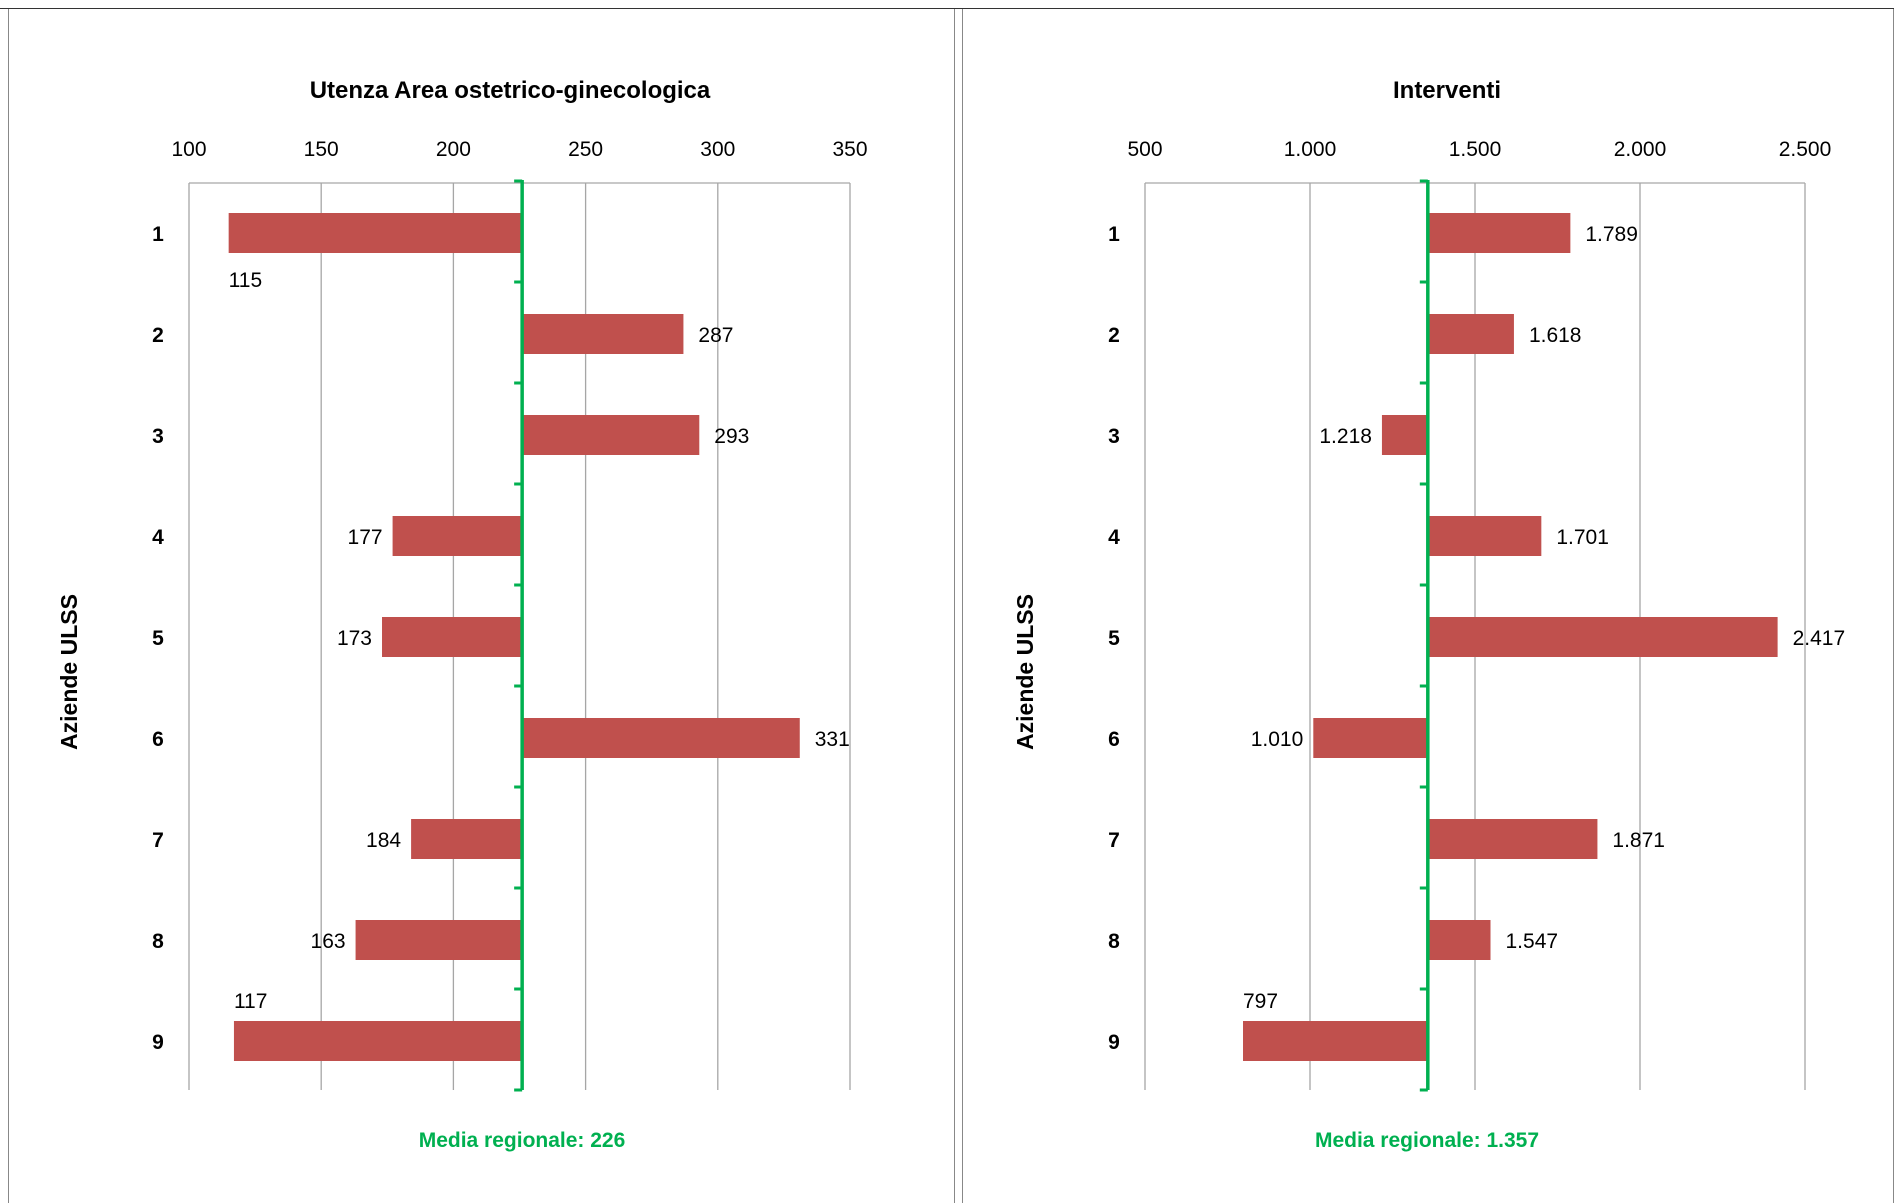 This screenshot has height=1203, width=1894. Describe the element at coordinates (250, 1001) in the screenshot. I see `data-label: 117` at that location.